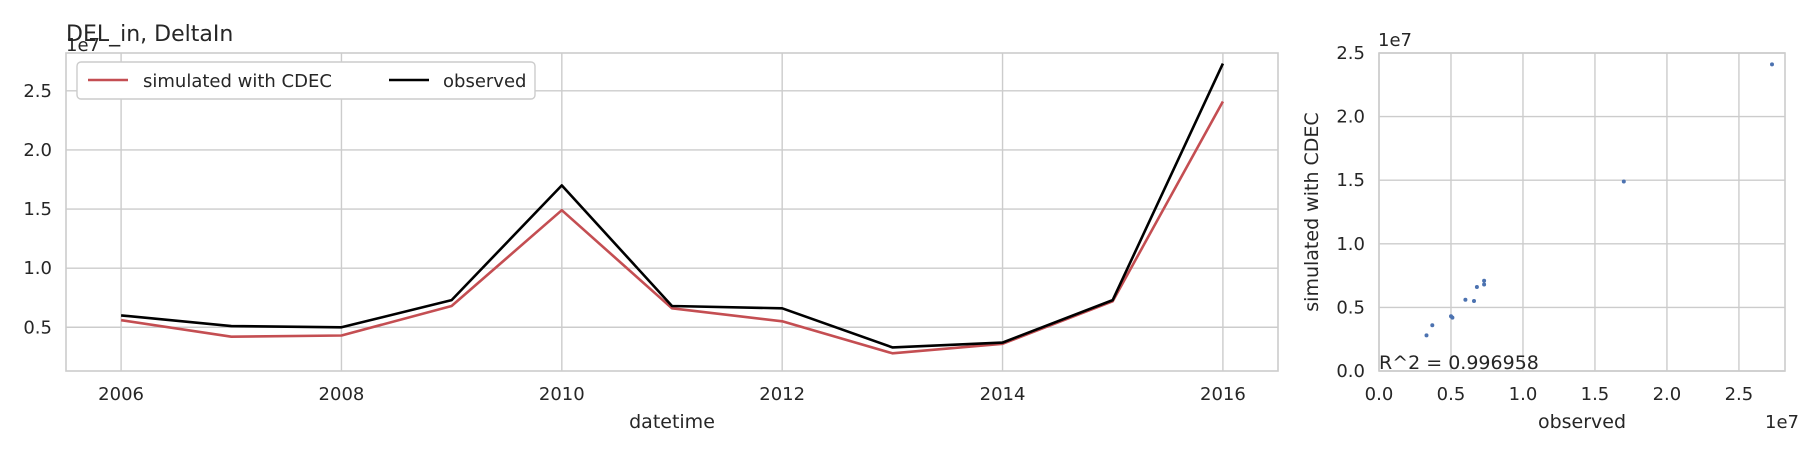 Image resolution: width=1800 pixels, height=450 pixels. Describe the element at coordinates (342, 394) in the screenshot. I see `x-tick-label: 2008` at that location.